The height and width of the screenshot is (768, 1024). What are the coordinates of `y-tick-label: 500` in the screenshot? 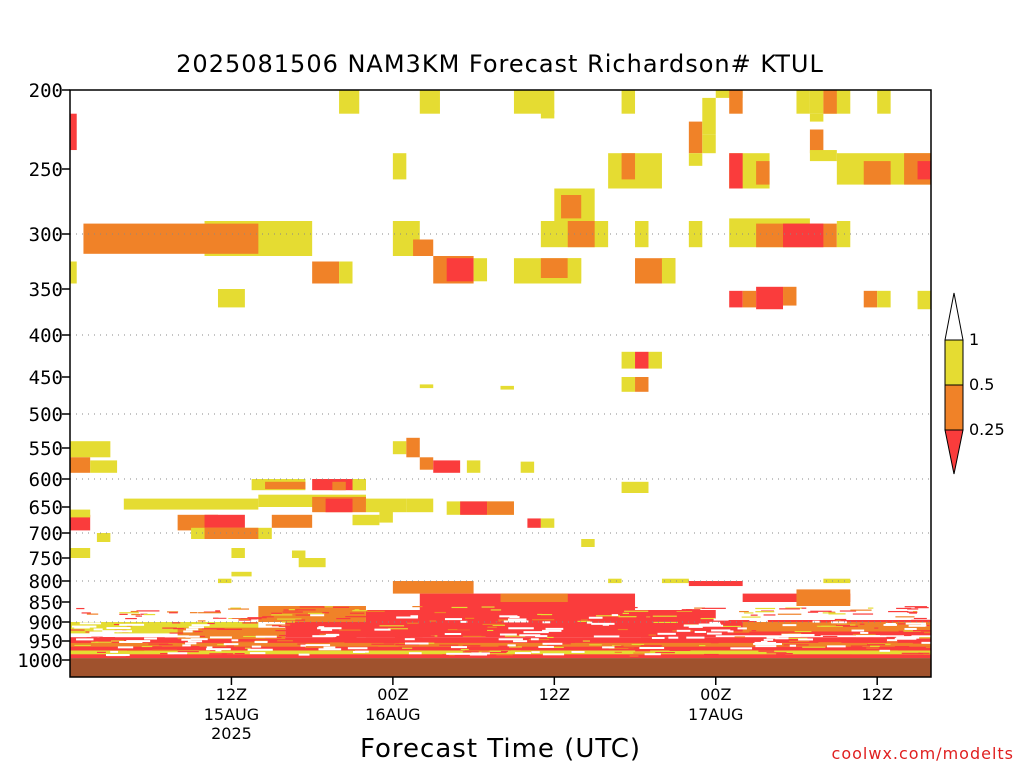 It's located at (46, 415).